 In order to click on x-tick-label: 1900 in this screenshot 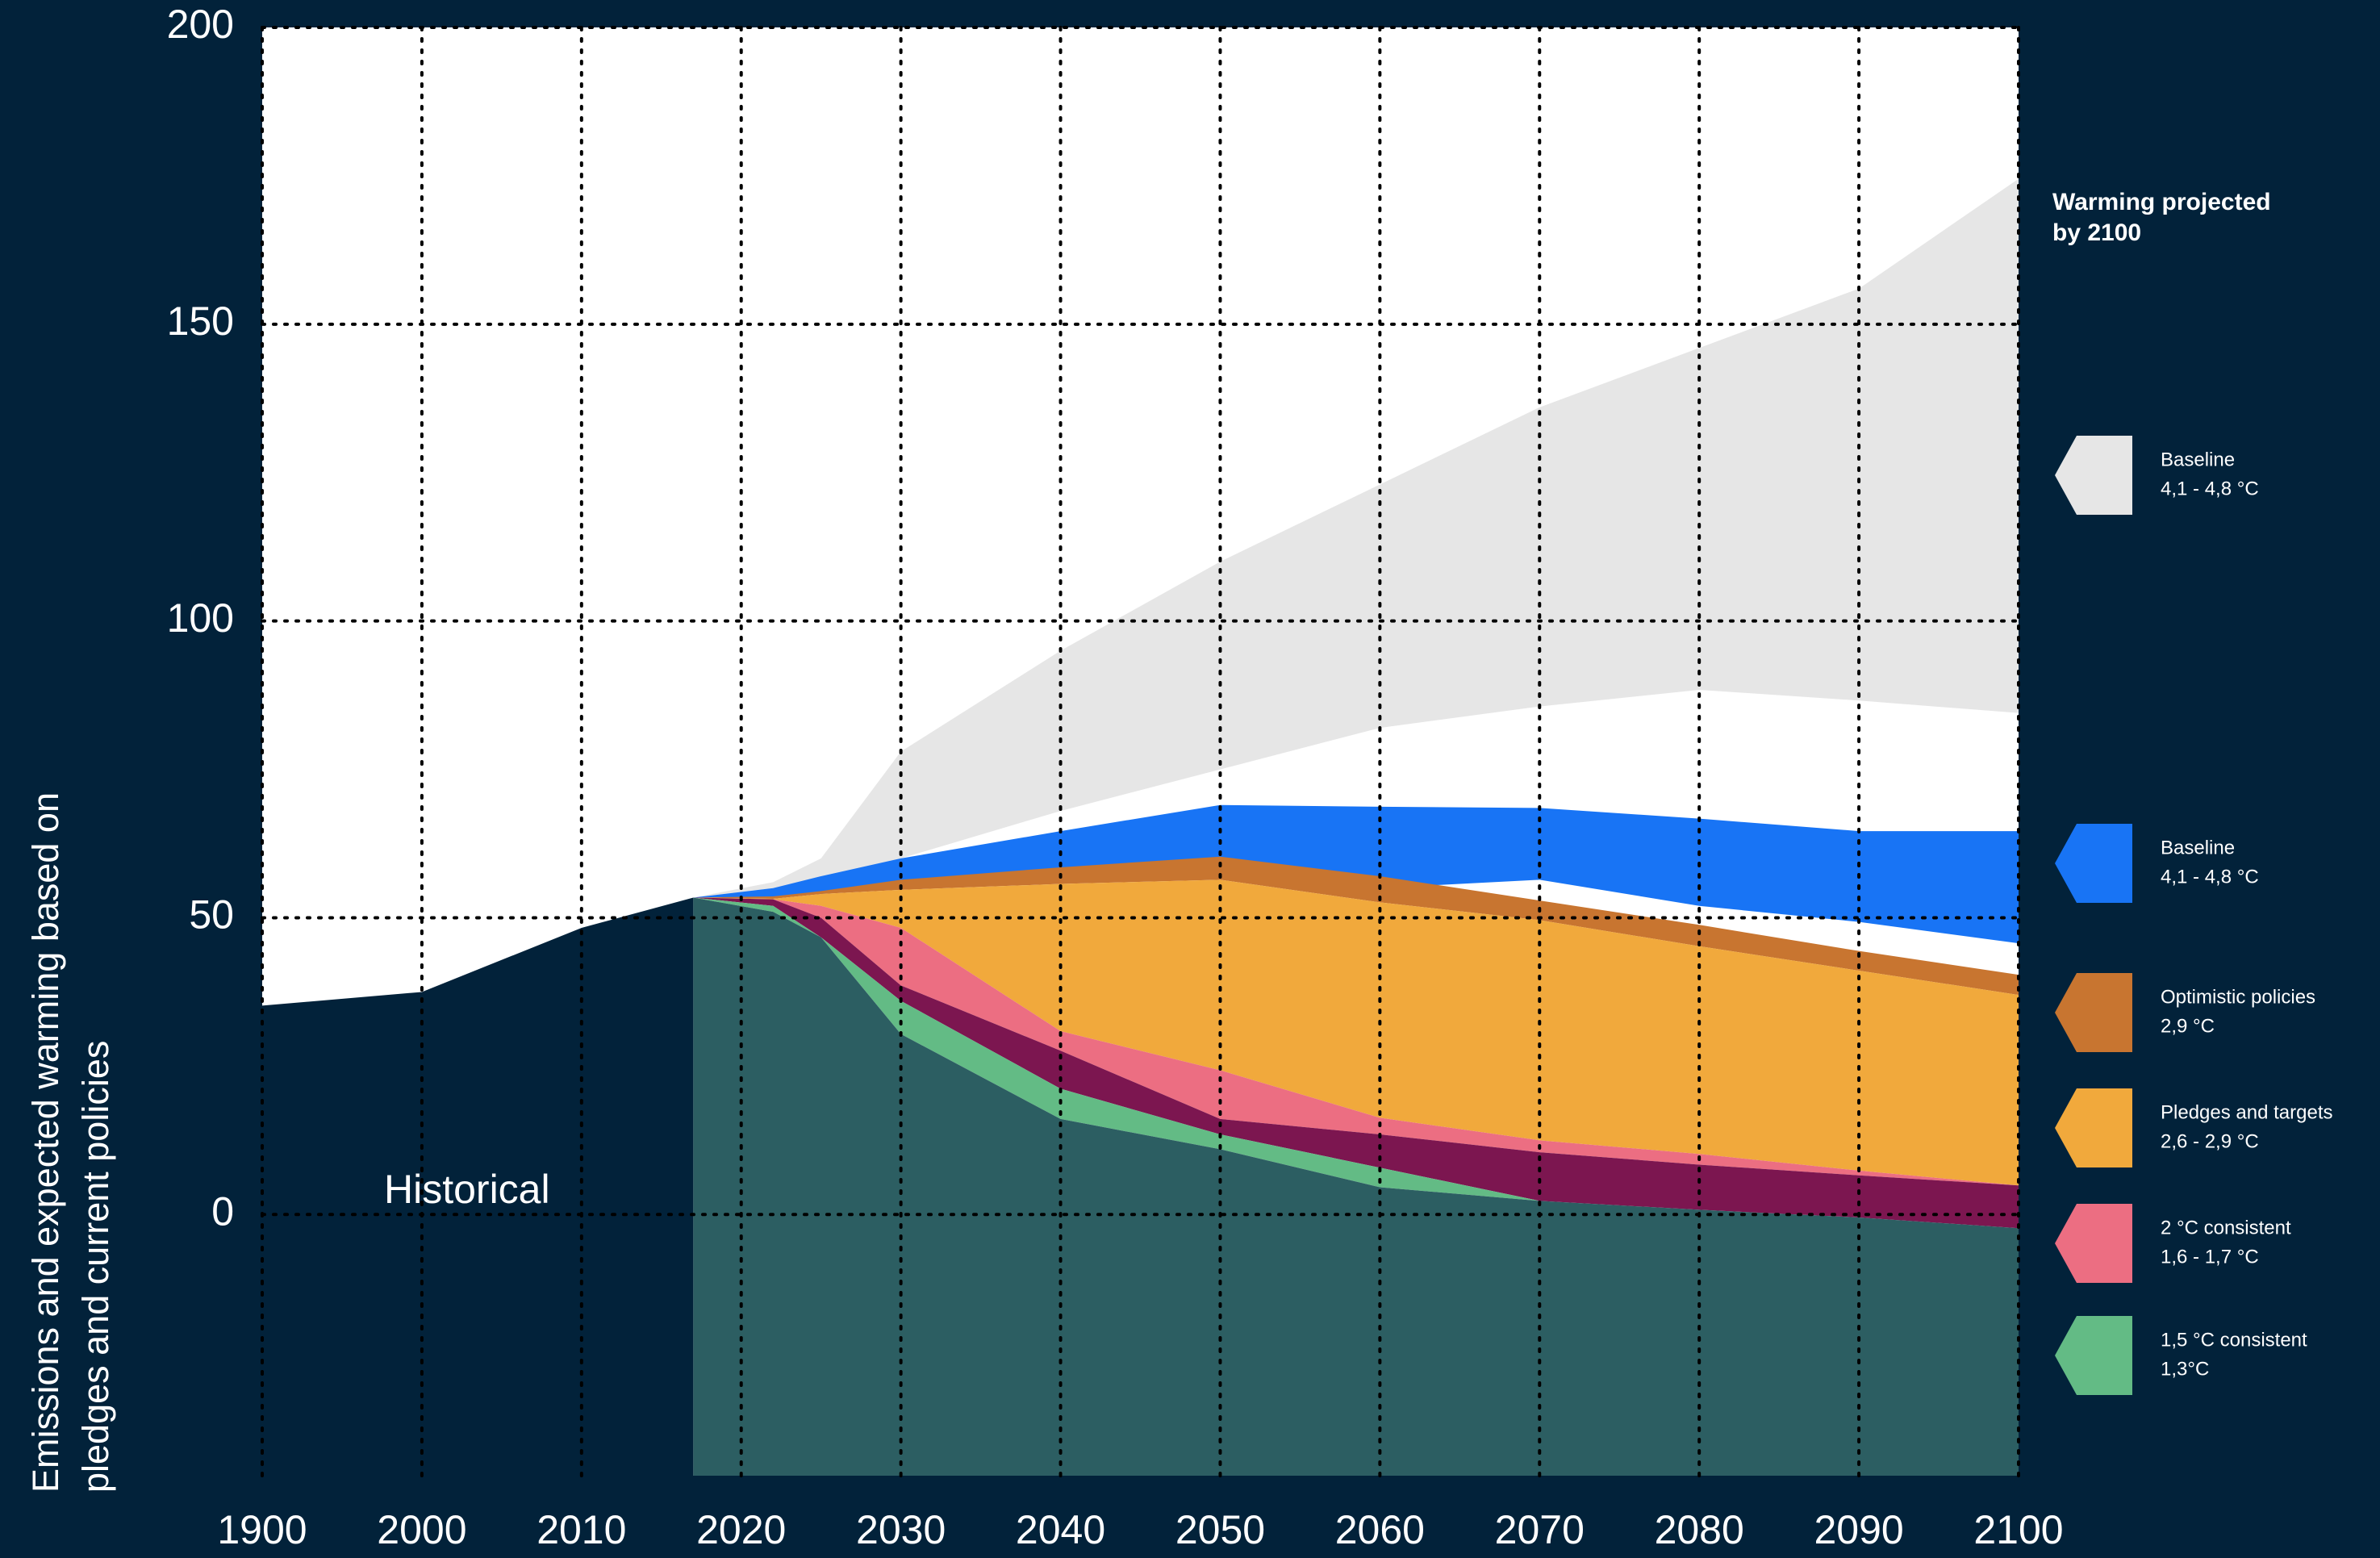, I will do `click(262, 1529)`.